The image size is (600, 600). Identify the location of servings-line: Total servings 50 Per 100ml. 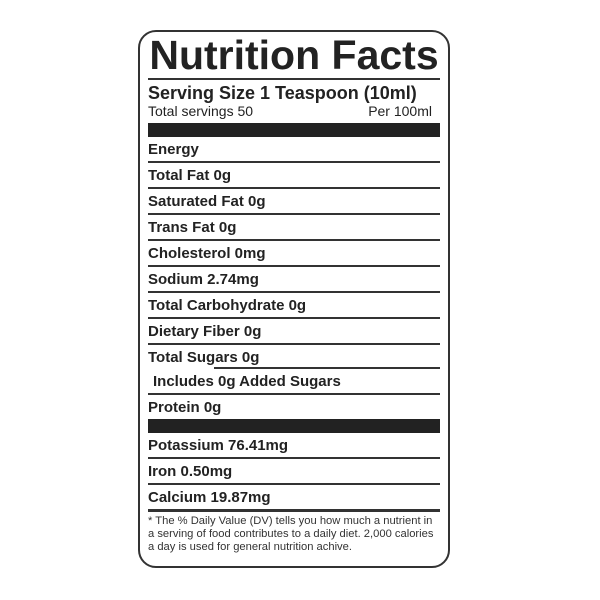
(294, 111).